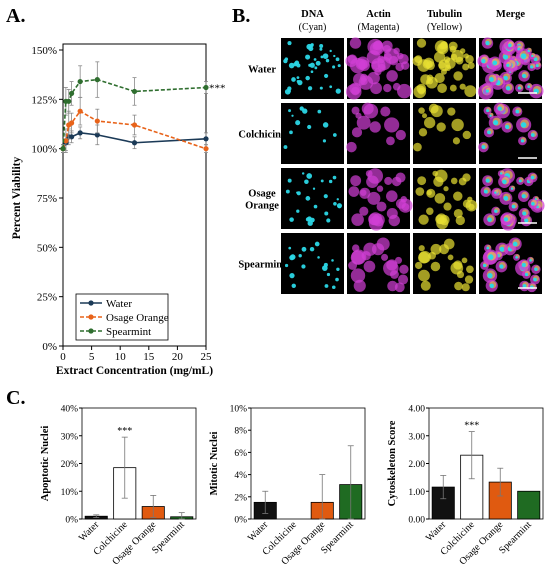 The width and height of the screenshot is (550, 582). I want to click on x-tick-label: 25, so click(207, 357).